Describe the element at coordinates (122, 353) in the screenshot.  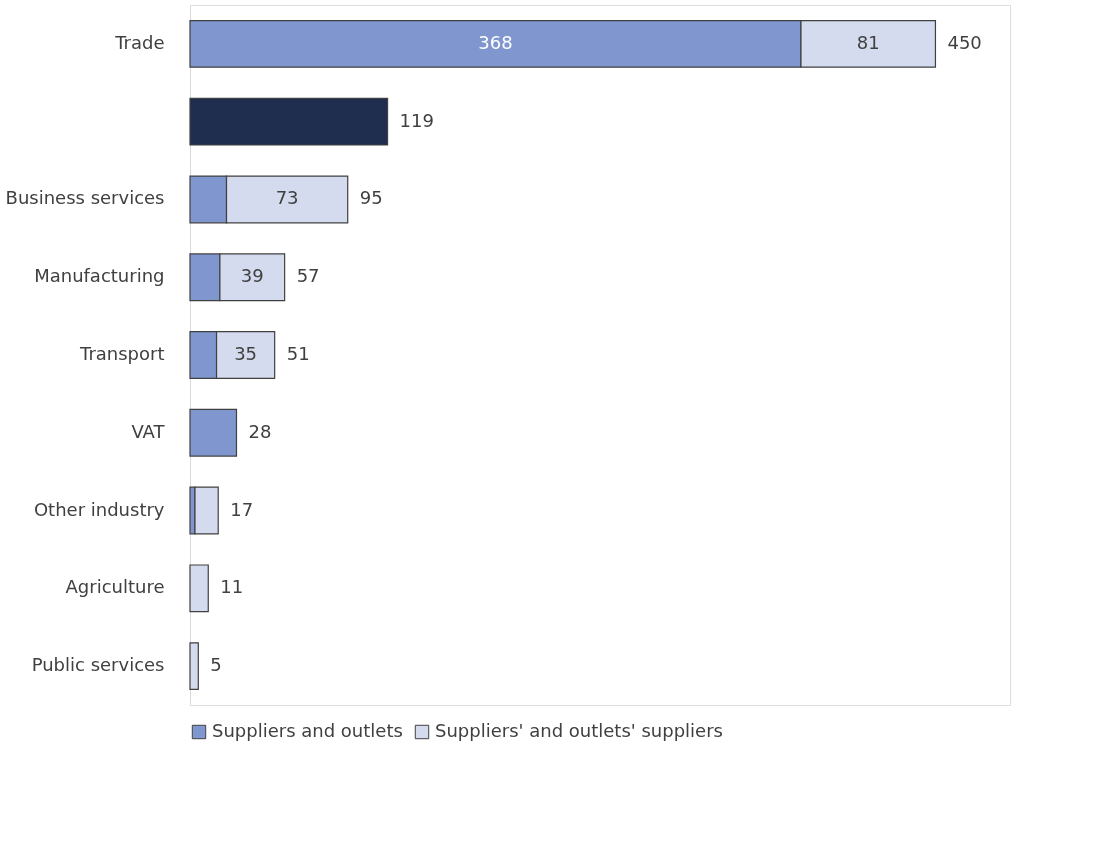
I see `y-tick-label: Transport` at that location.